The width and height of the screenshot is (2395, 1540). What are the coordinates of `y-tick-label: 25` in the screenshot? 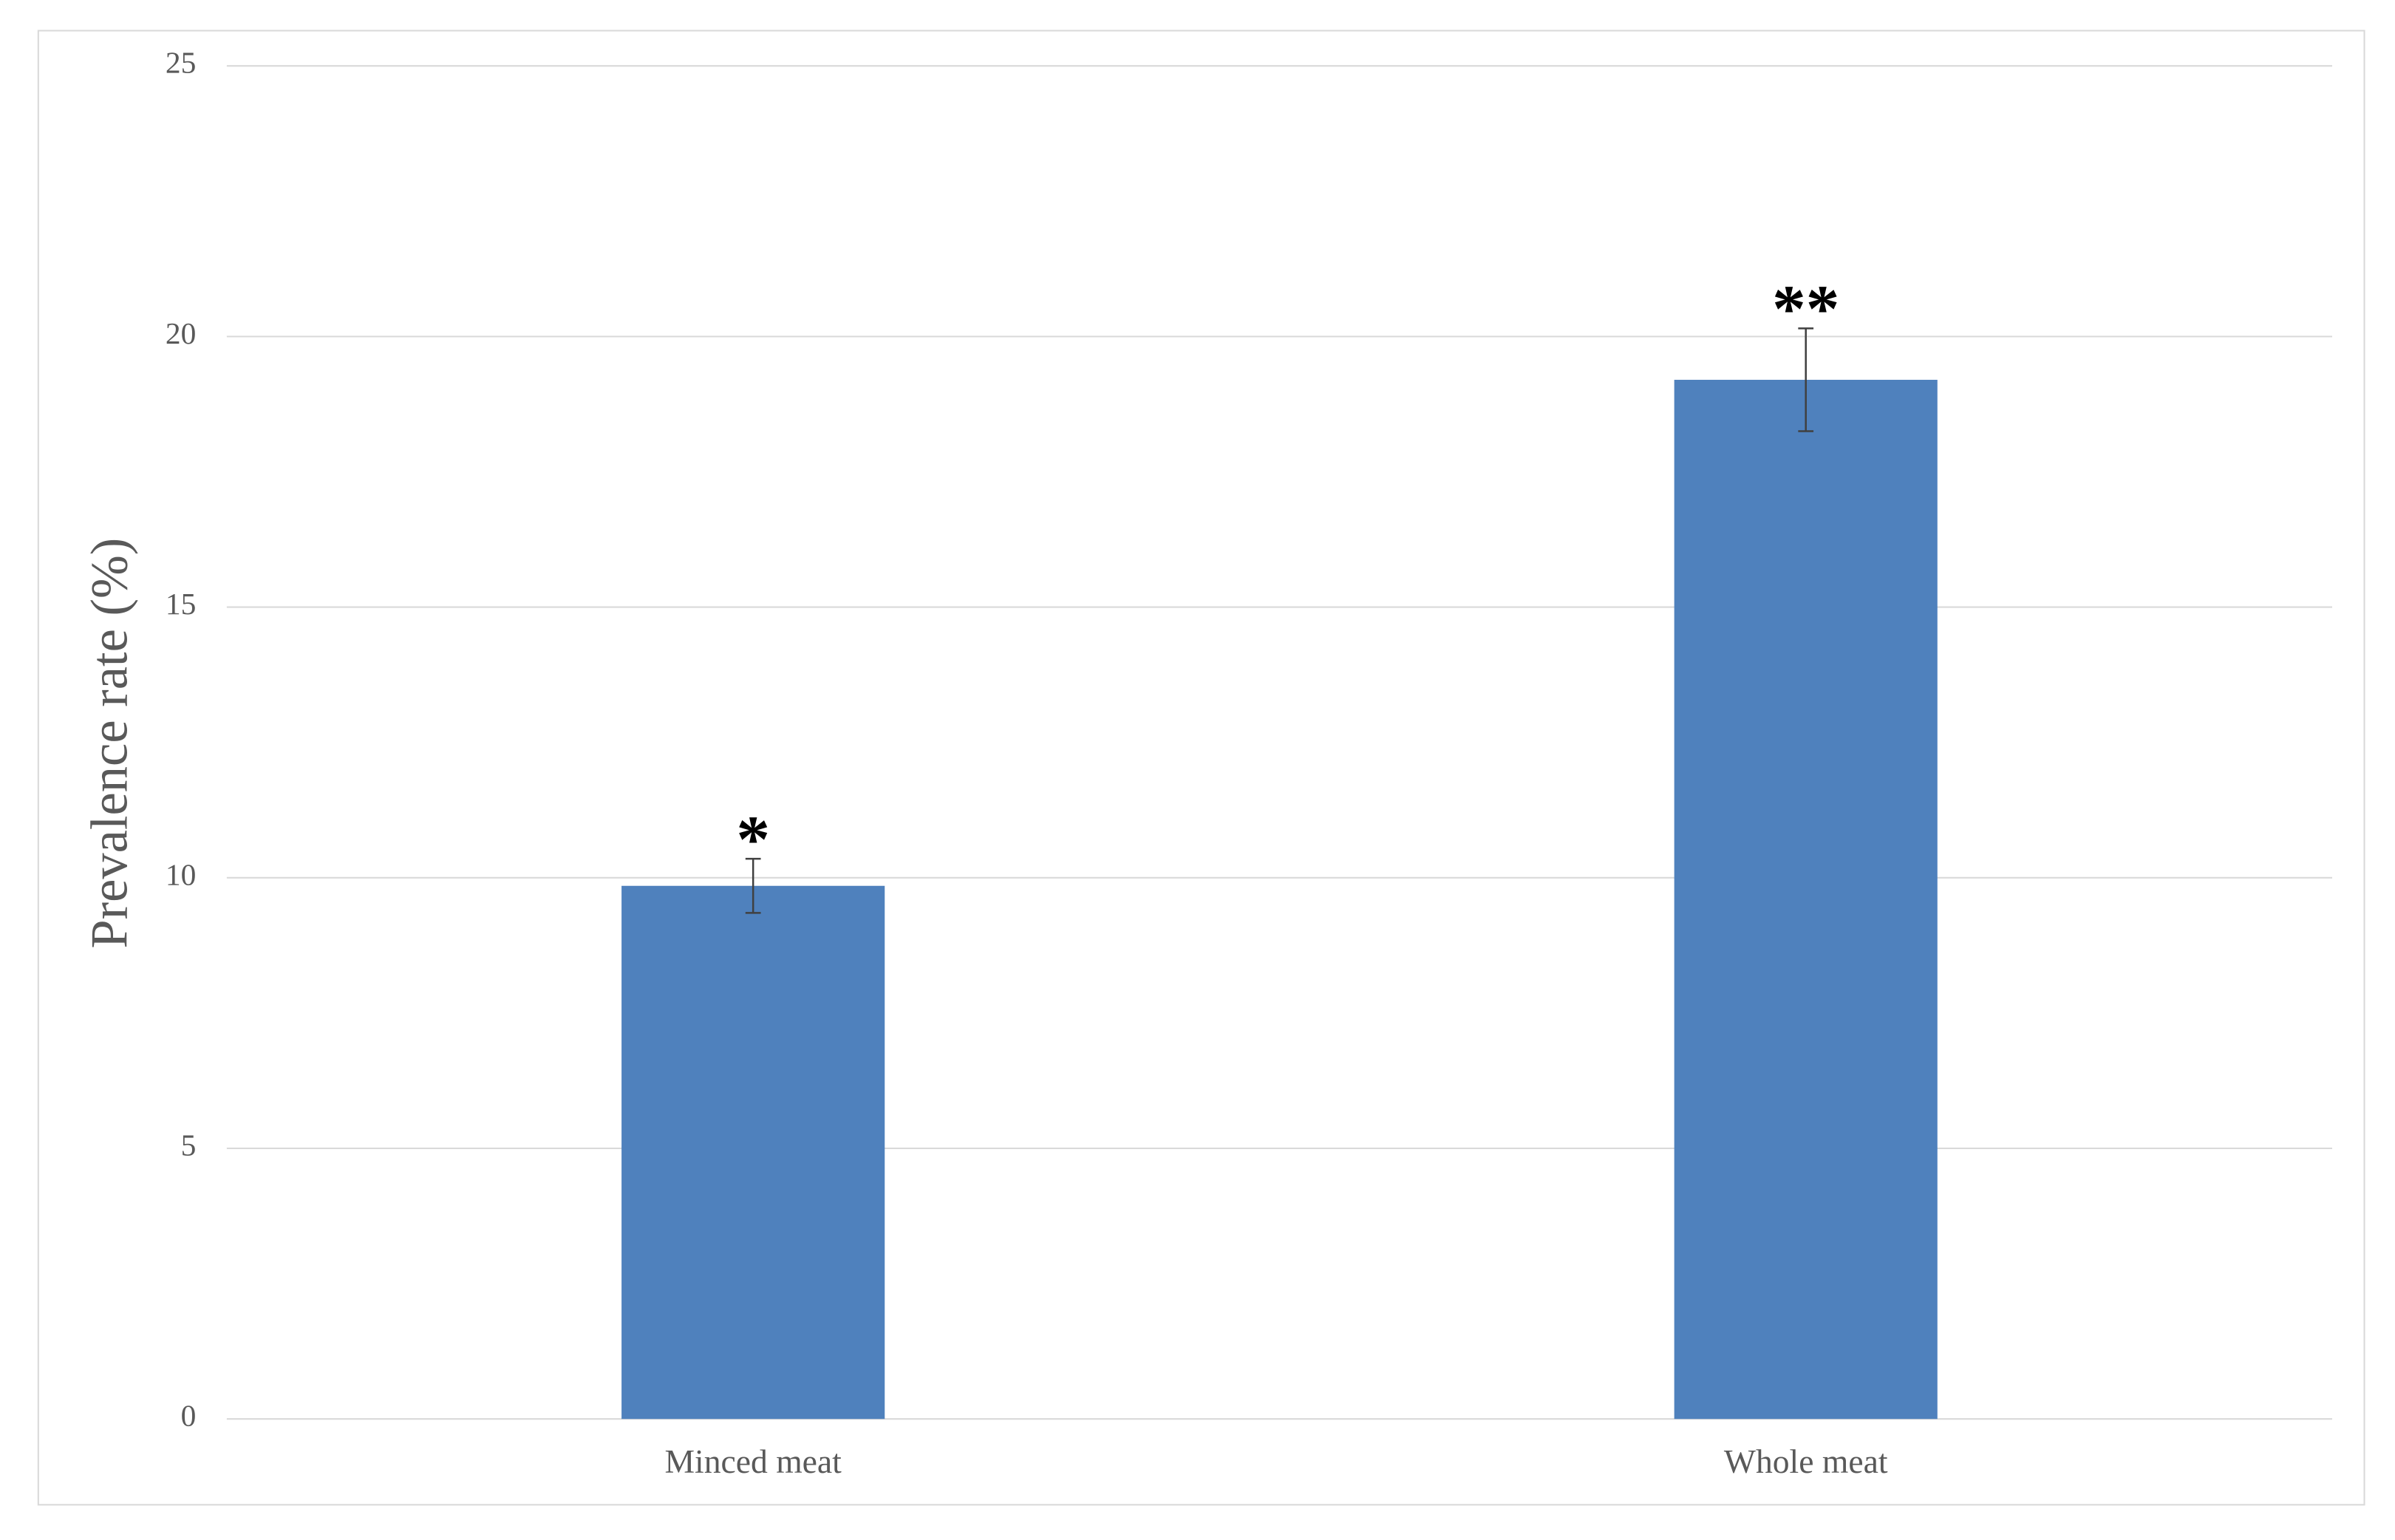 It's located at (181, 63).